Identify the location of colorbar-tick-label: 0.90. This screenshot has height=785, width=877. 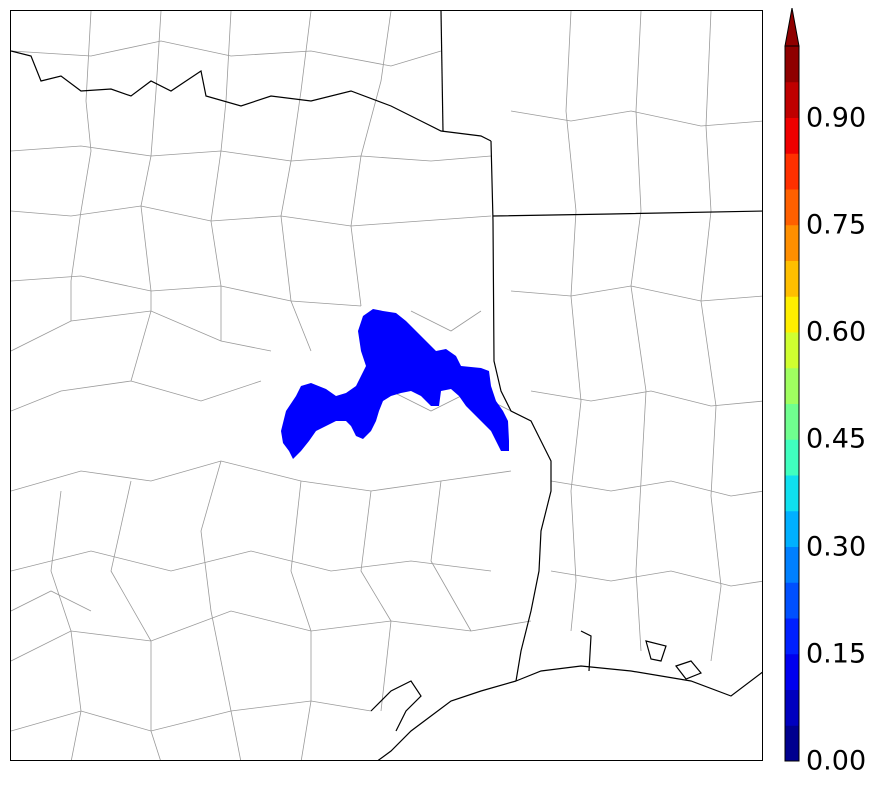
(836, 117).